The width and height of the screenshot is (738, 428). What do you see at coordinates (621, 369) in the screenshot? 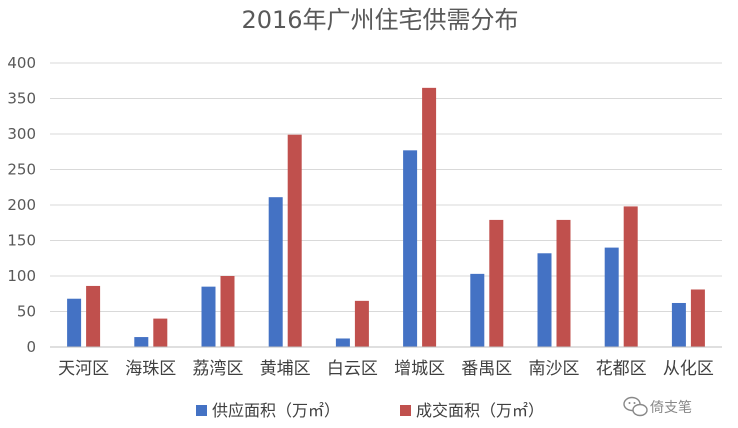
I see `x-tick-label: 花都区` at bounding box center [621, 369].